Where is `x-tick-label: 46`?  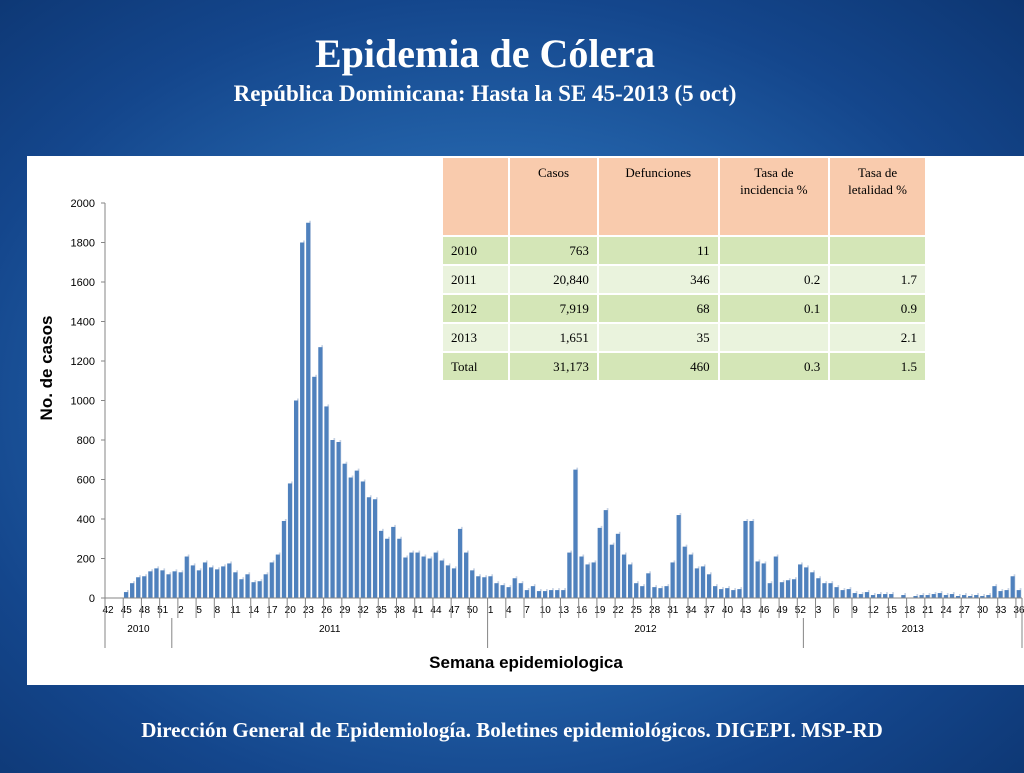 x-tick-label: 46 is located at coordinates (764, 610).